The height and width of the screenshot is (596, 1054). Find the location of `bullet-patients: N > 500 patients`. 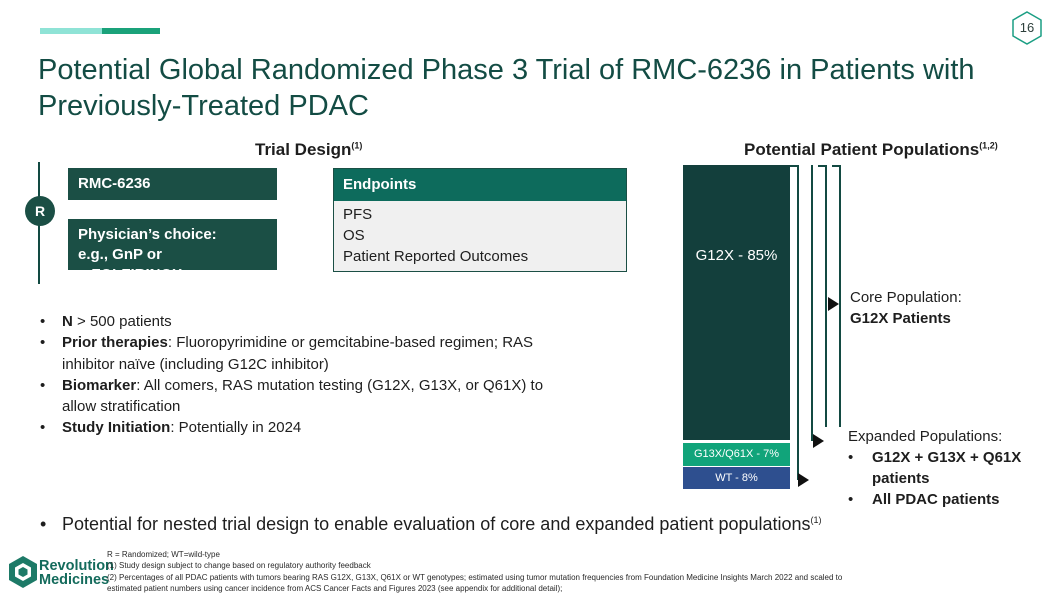

bullet-patients: N > 500 patients is located at coordinates (300, 322).